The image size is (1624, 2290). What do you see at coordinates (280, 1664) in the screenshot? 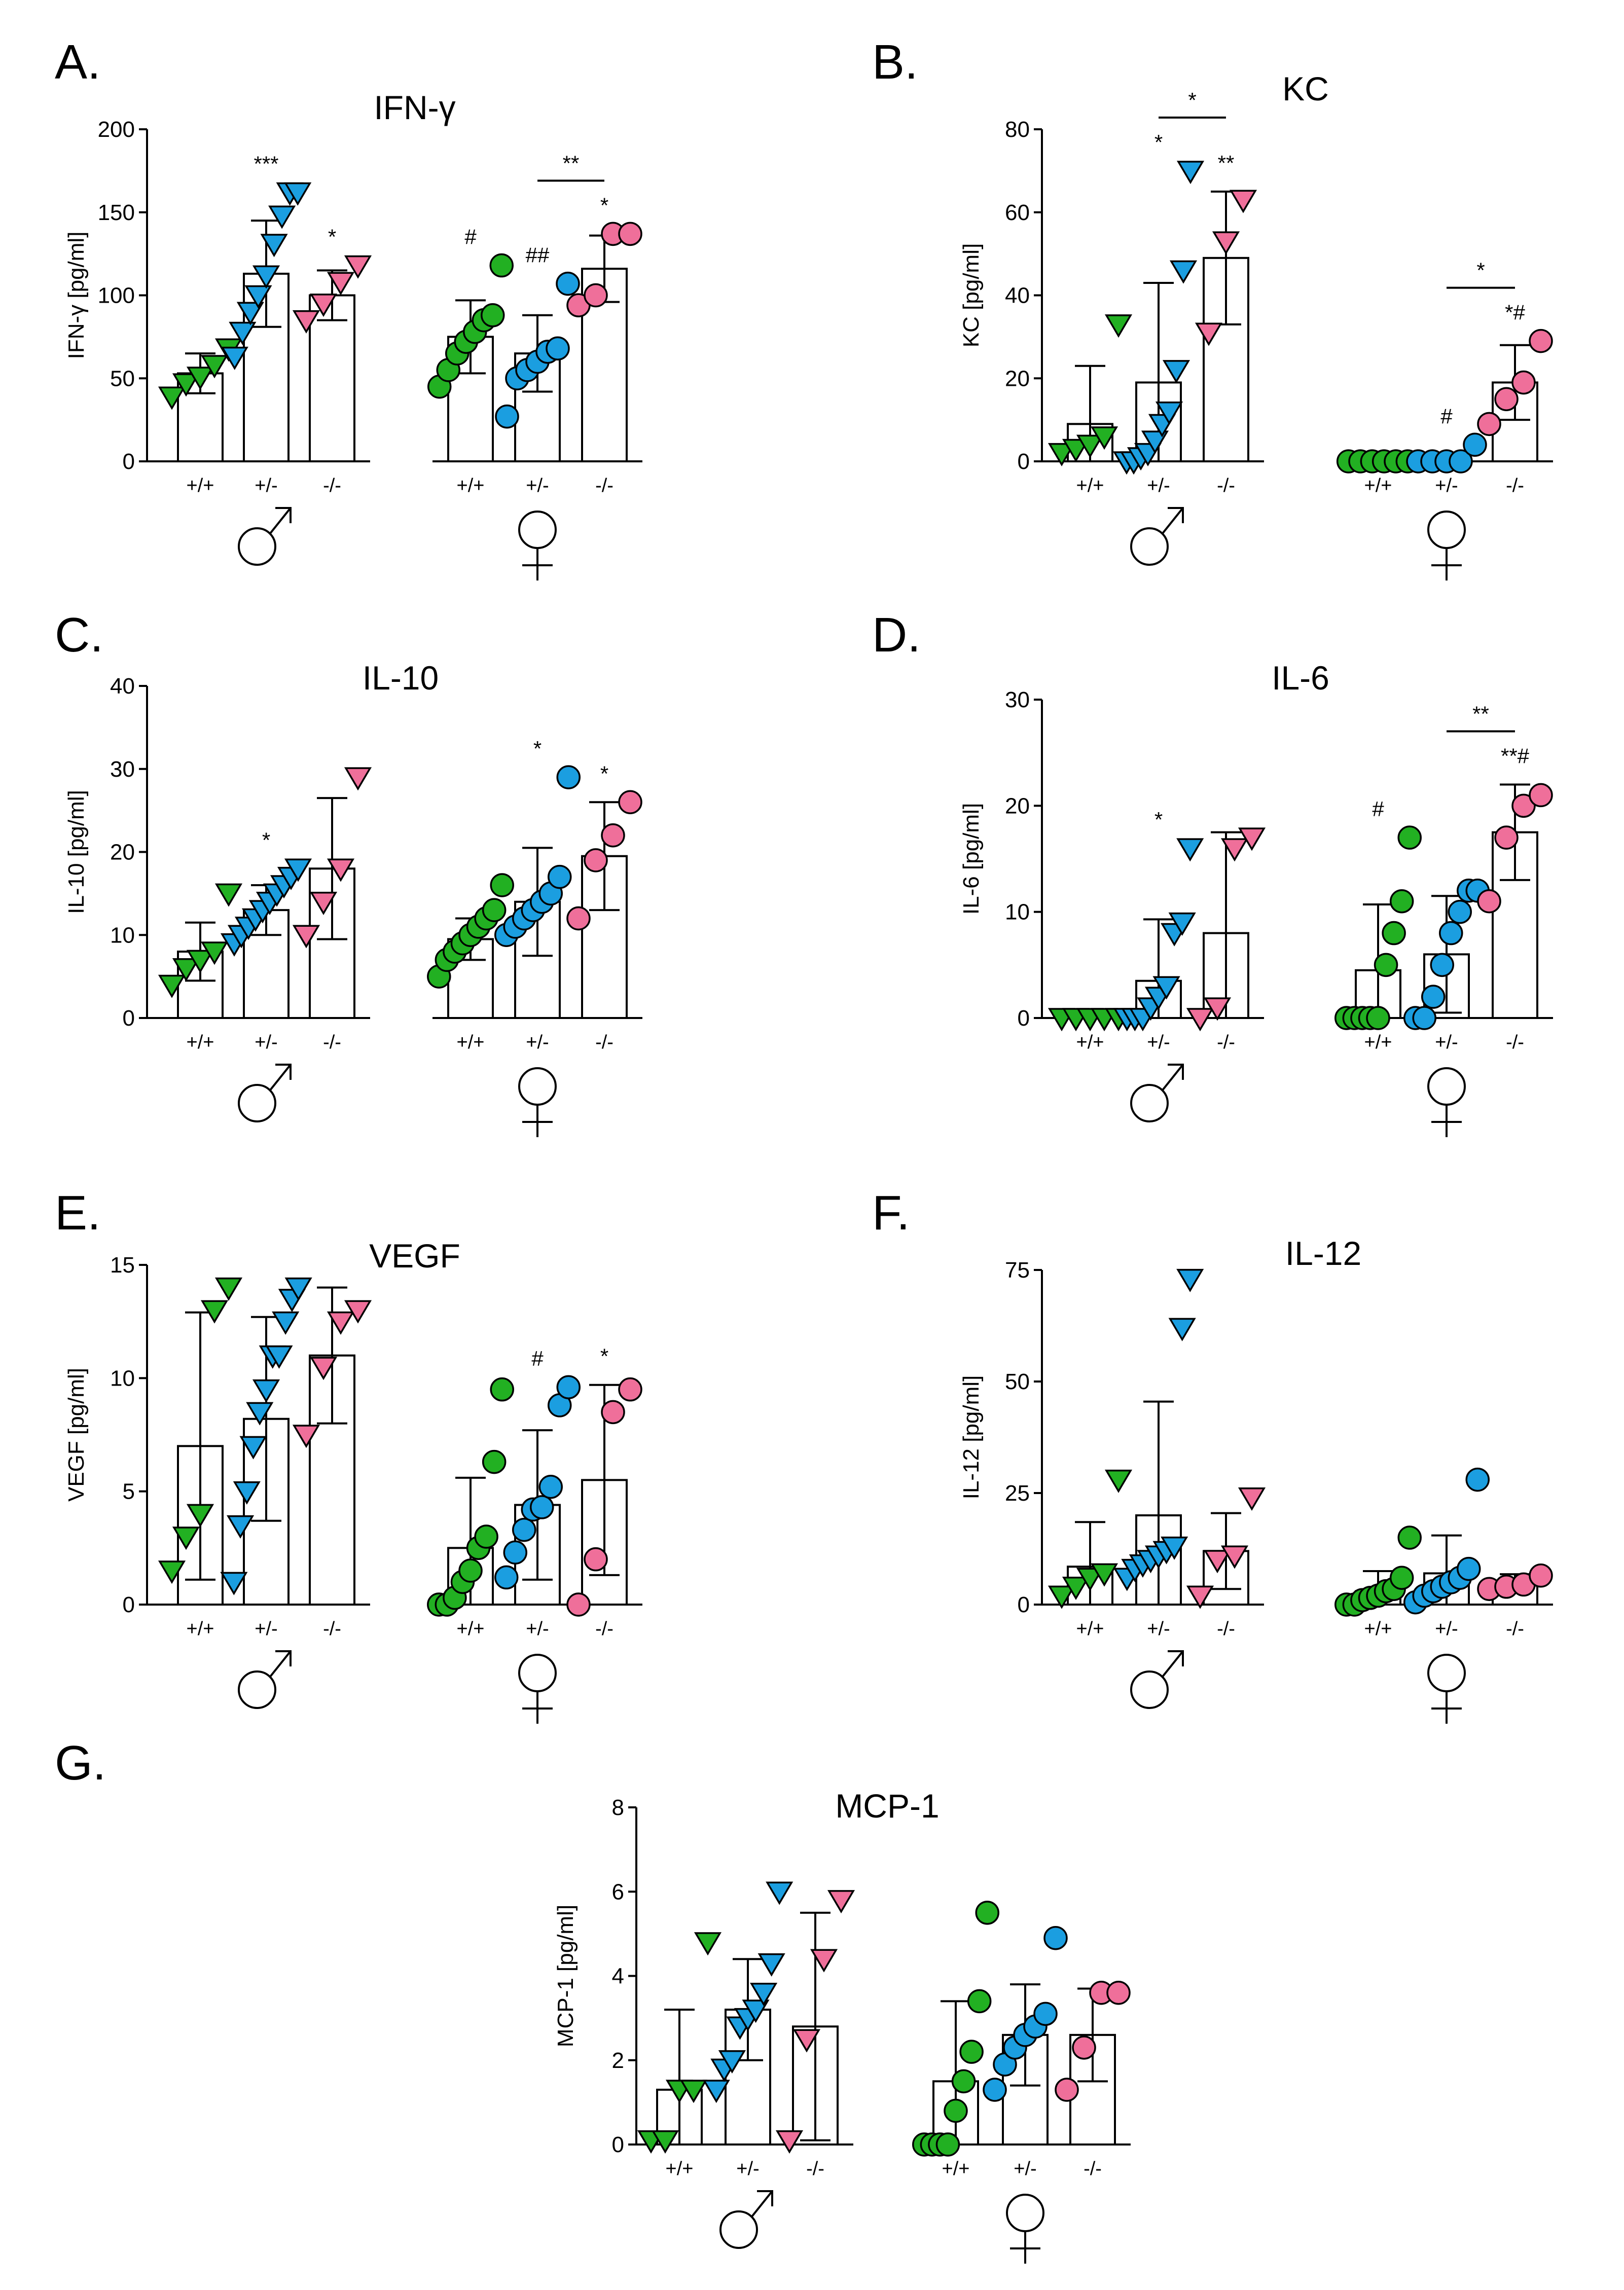
I see `male-symbol-arrow` at bounding box center [280, 1664].